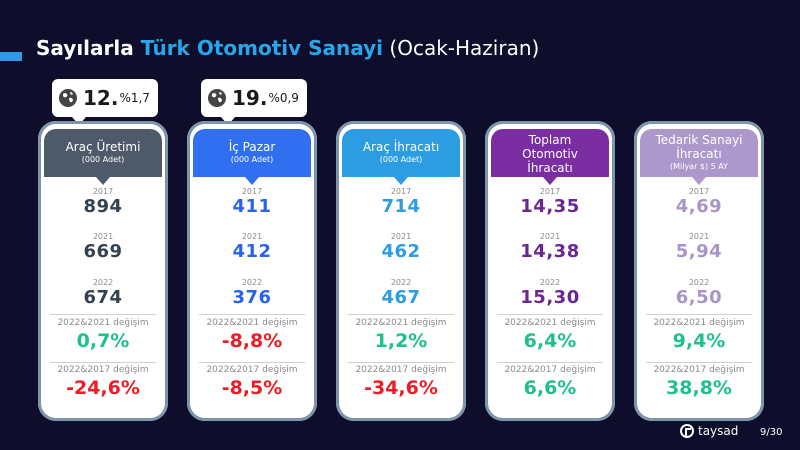 The height and width of the screenshot is (450, 800). What do you see at coordinates (401, 147) in the screenshot?
I see `card-title: Araç İhracatı` at bounding box center [401, 147].